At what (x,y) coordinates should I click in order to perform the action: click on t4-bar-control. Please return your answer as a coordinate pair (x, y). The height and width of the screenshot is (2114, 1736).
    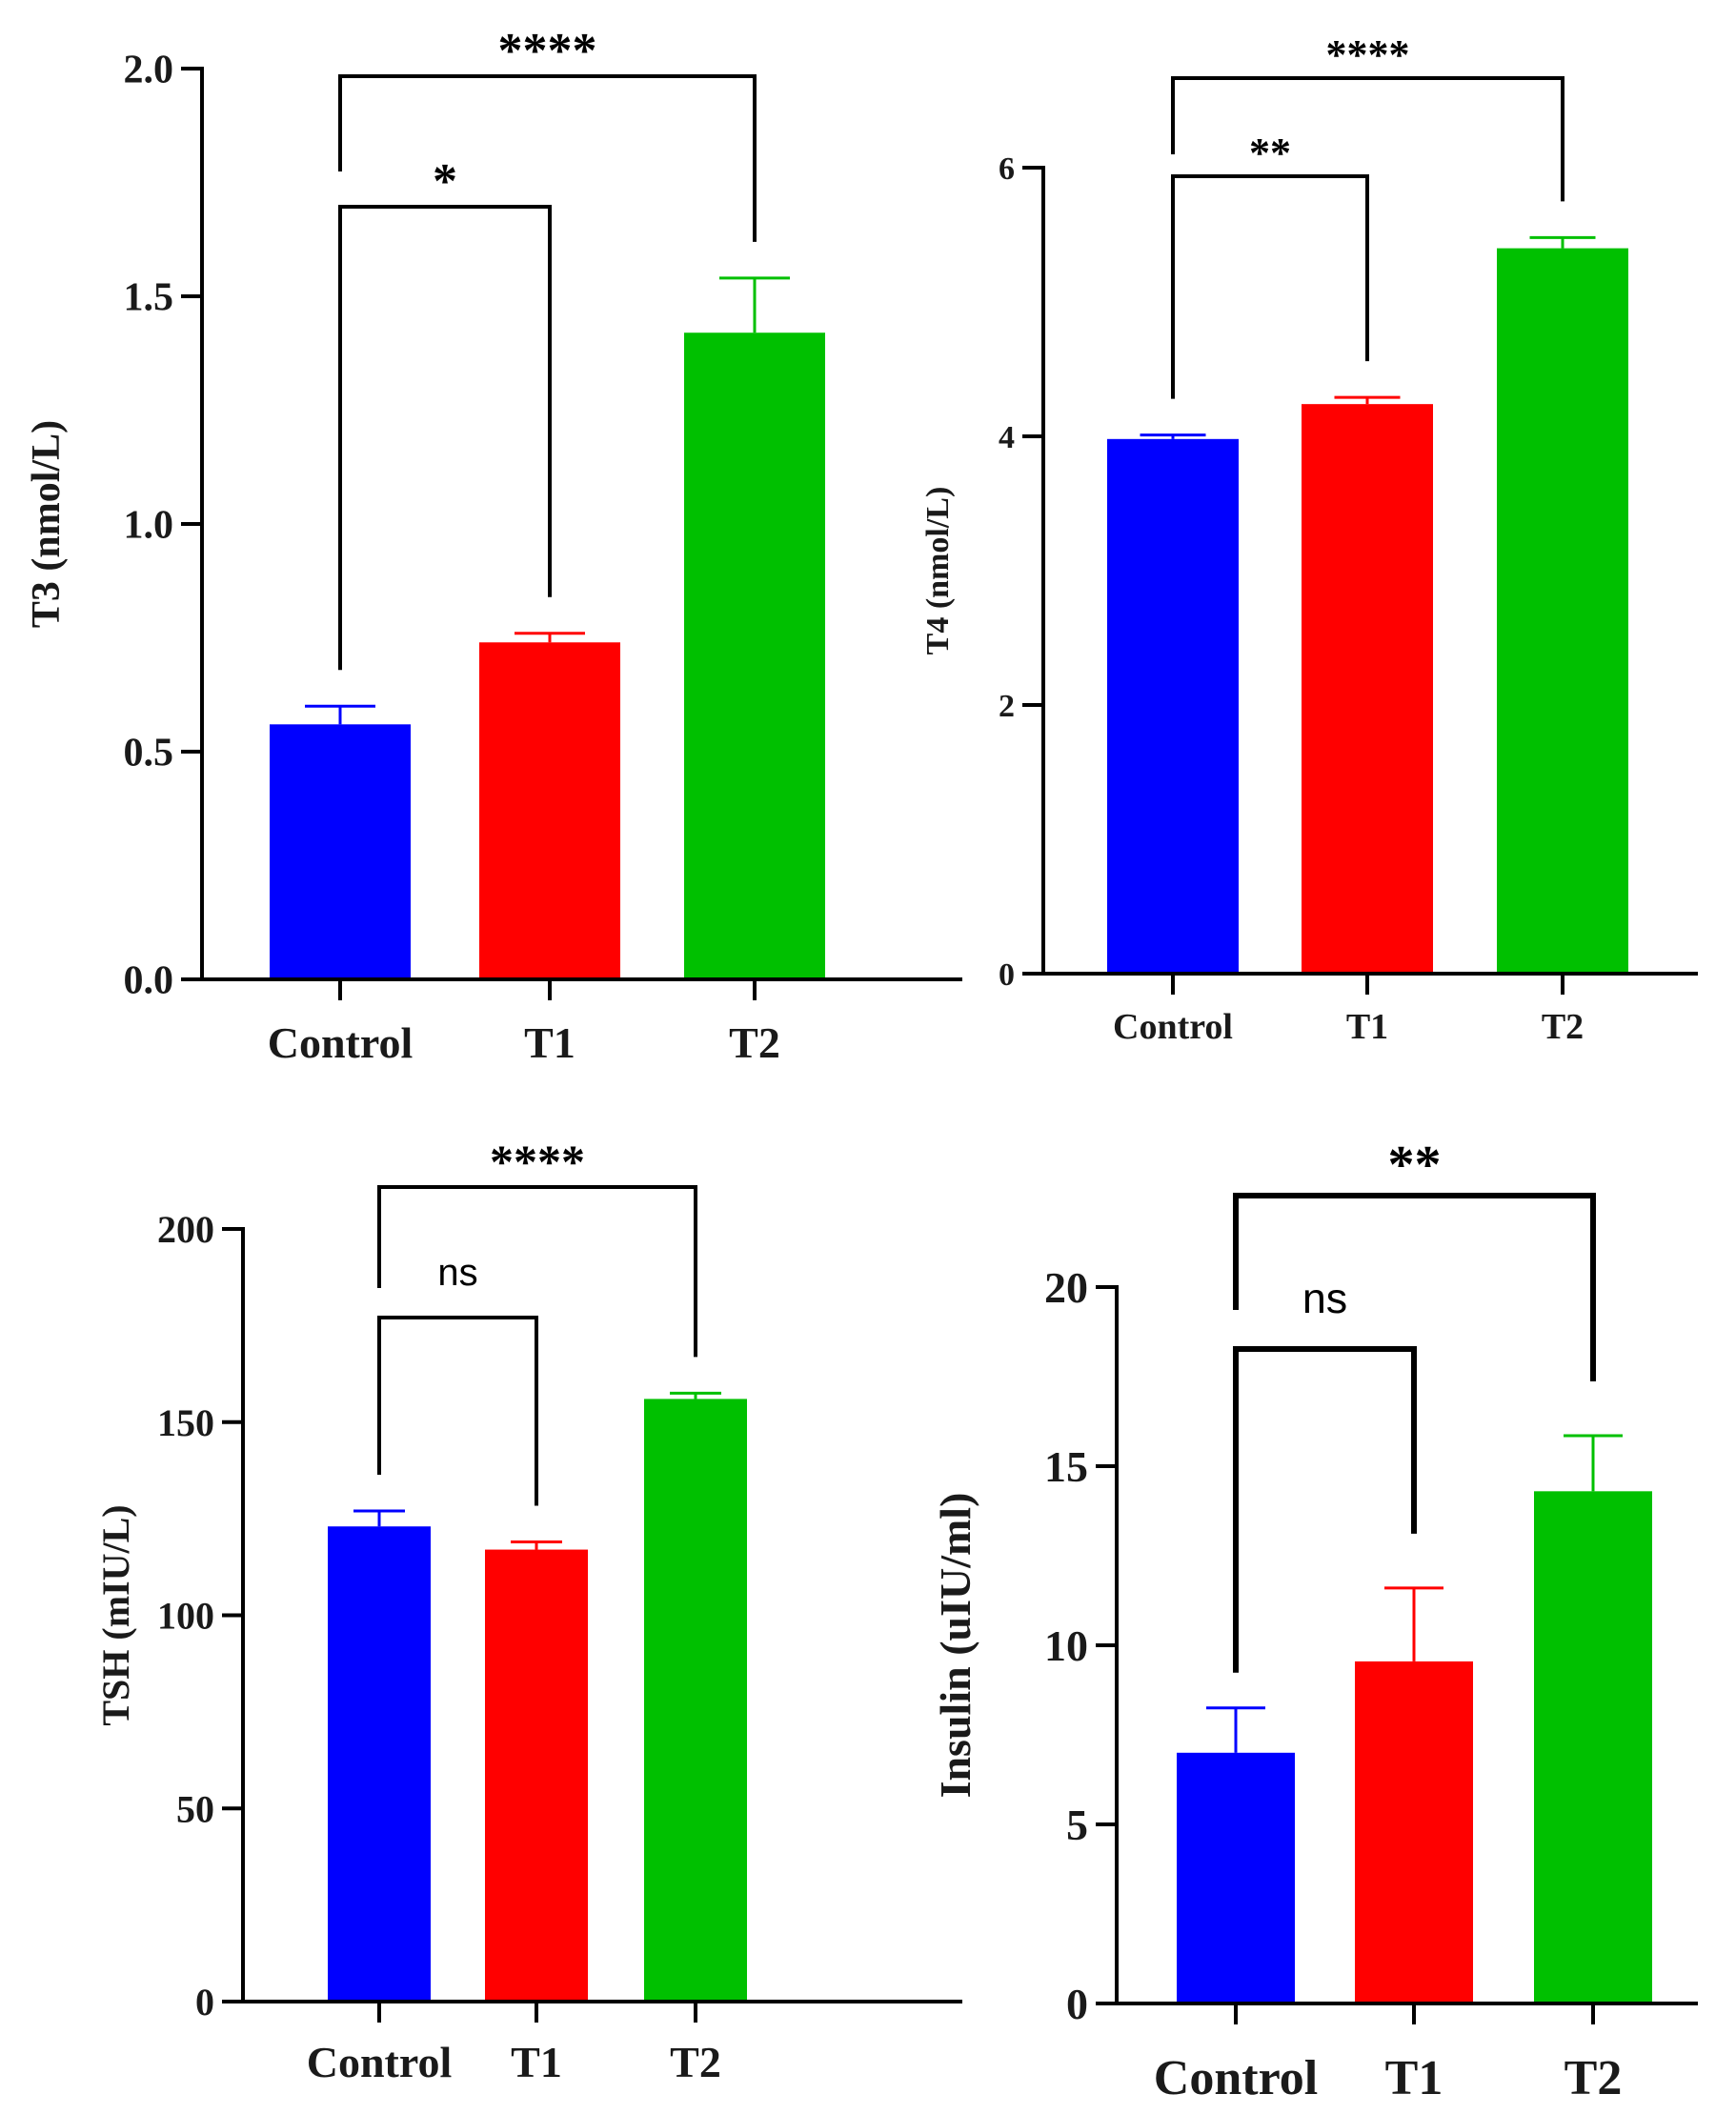
    Looking at the image, I should click on (1173, 706).